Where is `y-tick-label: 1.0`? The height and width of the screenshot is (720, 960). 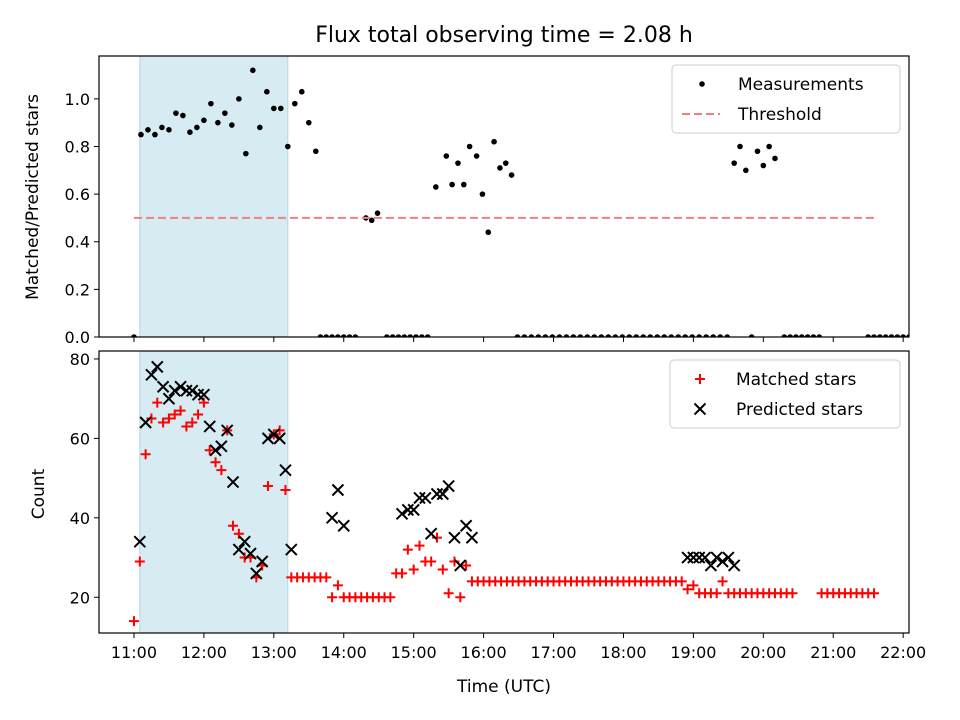 y-tick-label: 1.0 is located at coordinates (77, 99).